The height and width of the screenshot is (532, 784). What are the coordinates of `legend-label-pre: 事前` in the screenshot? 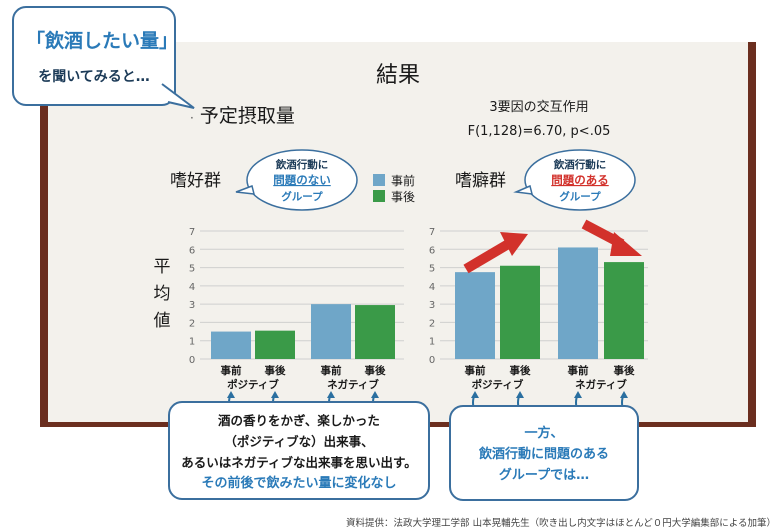 It's located at (403, 180).